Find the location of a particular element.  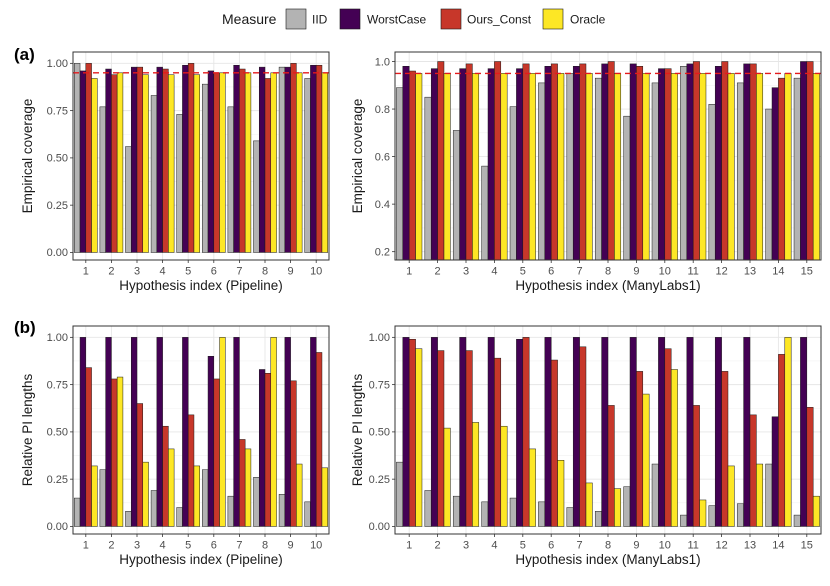

bar-iid-h5 is located at coordinates (179, 183).